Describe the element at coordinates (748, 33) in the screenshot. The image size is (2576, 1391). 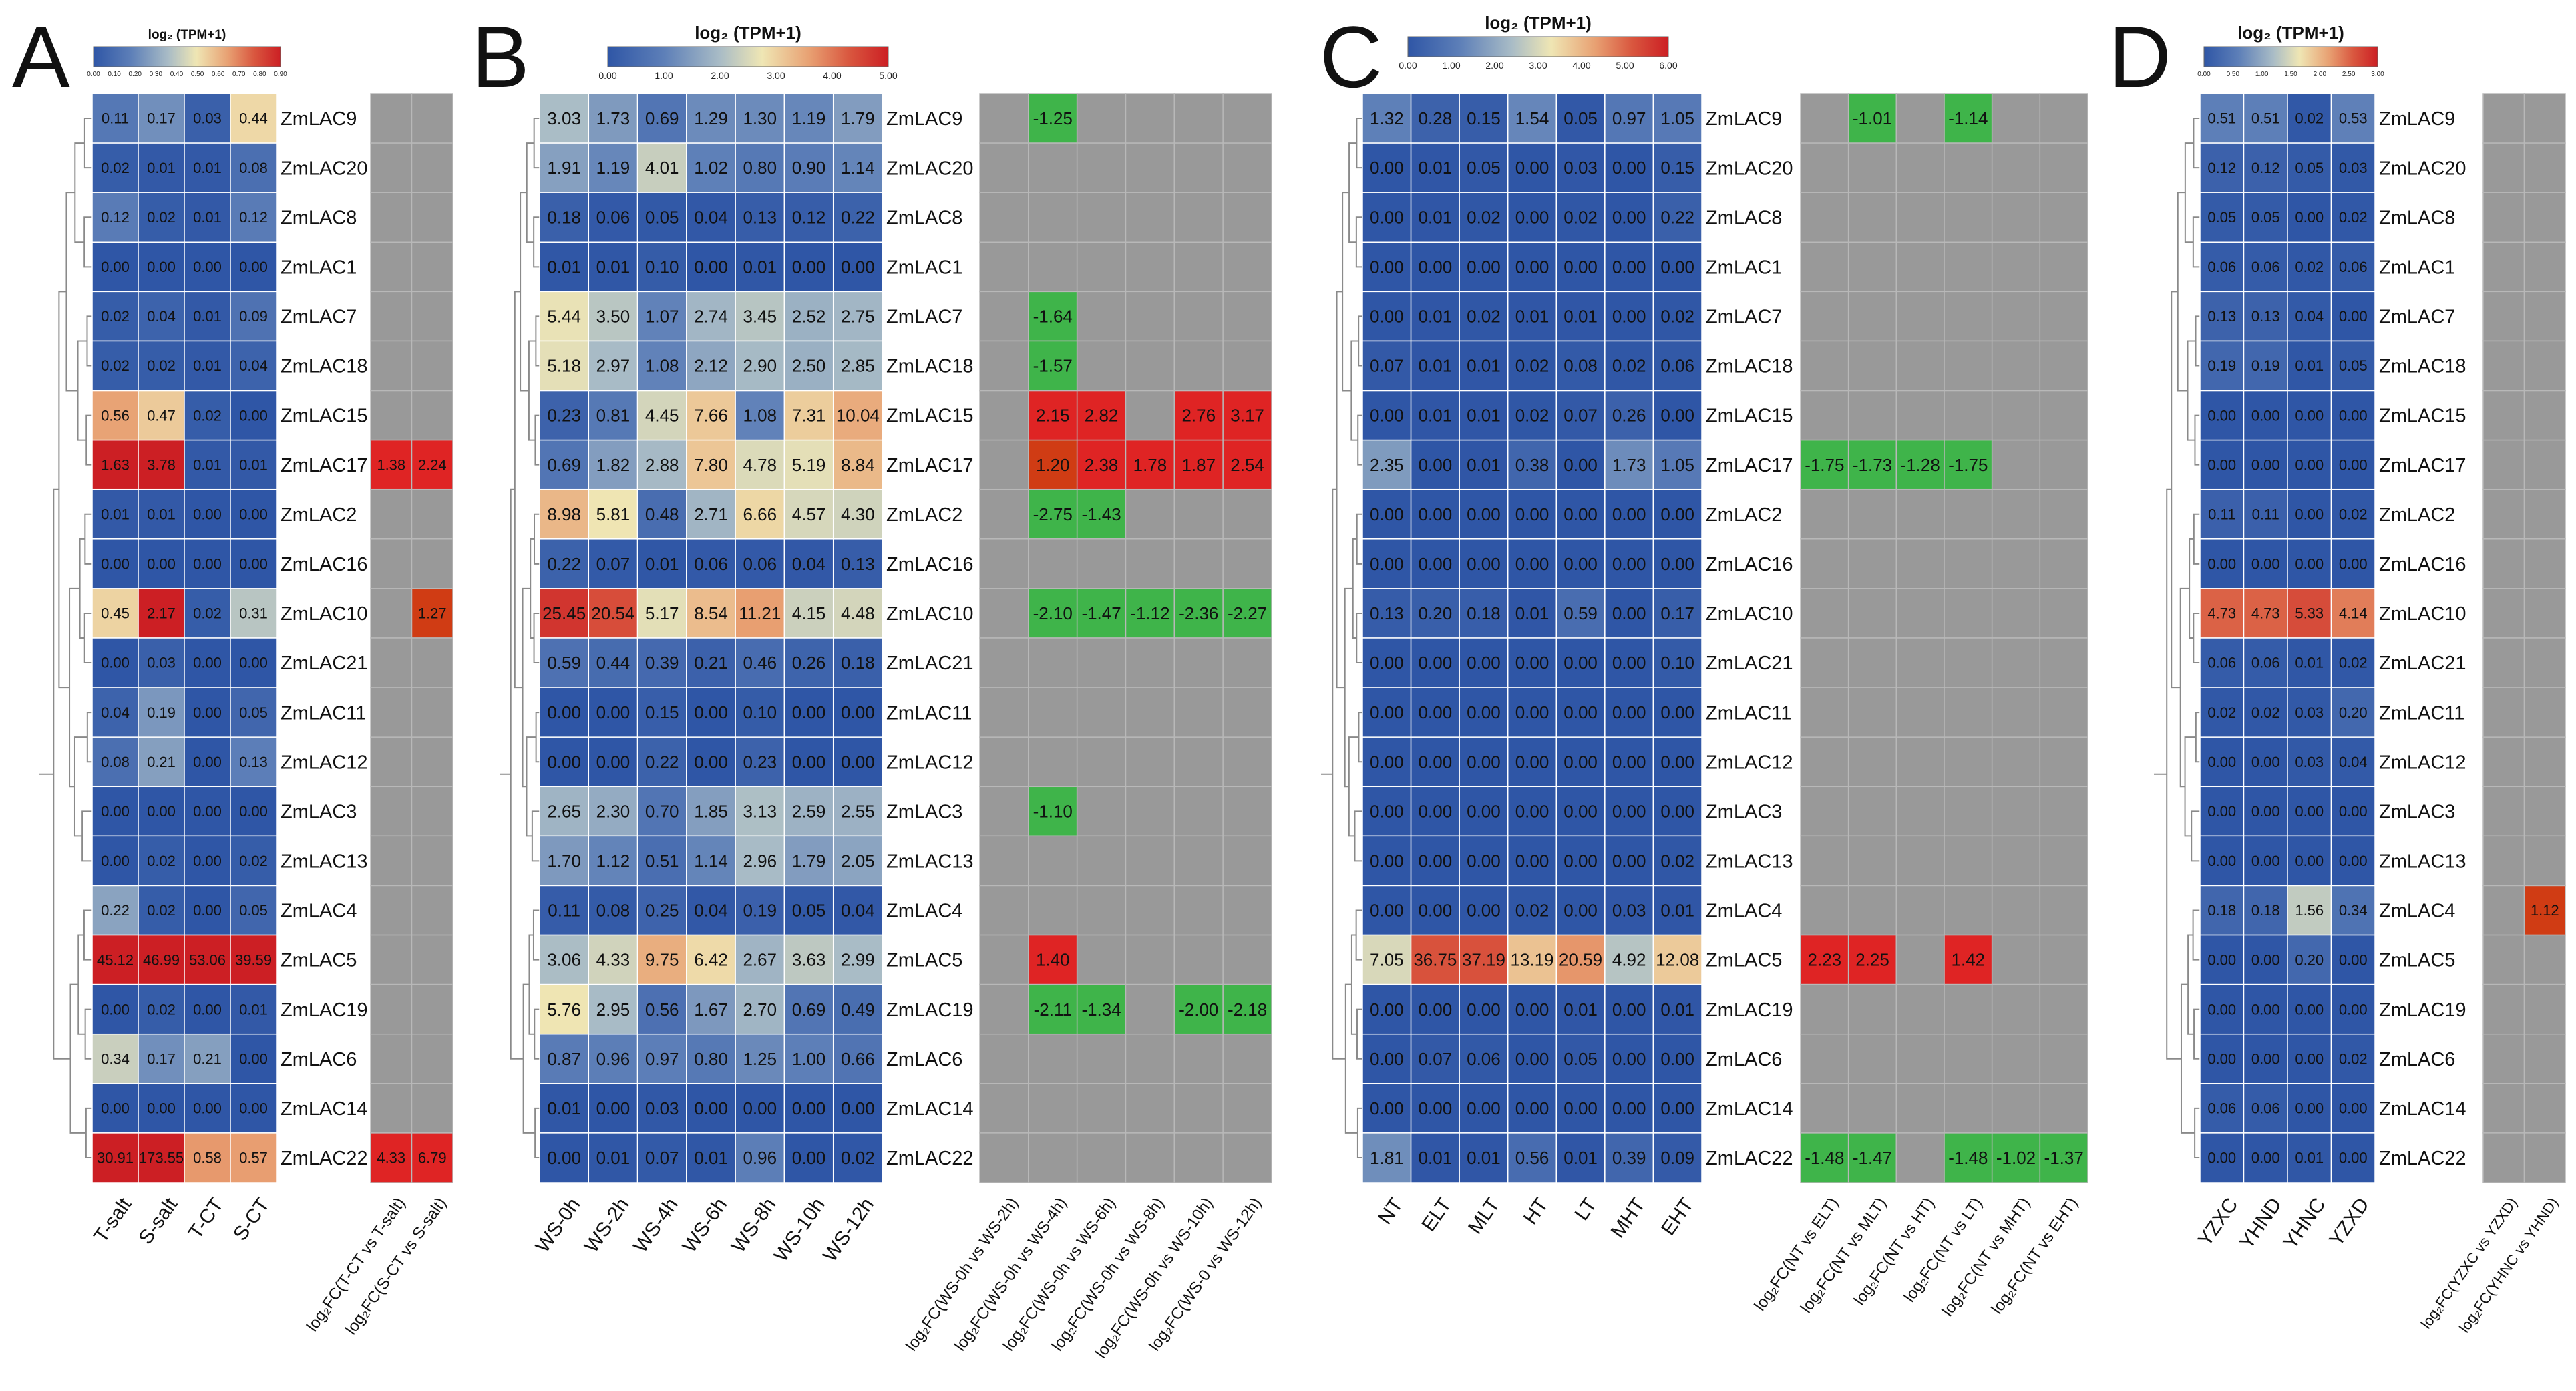
I see `colorbar-title: log₂ (TPM+1)` at that location.